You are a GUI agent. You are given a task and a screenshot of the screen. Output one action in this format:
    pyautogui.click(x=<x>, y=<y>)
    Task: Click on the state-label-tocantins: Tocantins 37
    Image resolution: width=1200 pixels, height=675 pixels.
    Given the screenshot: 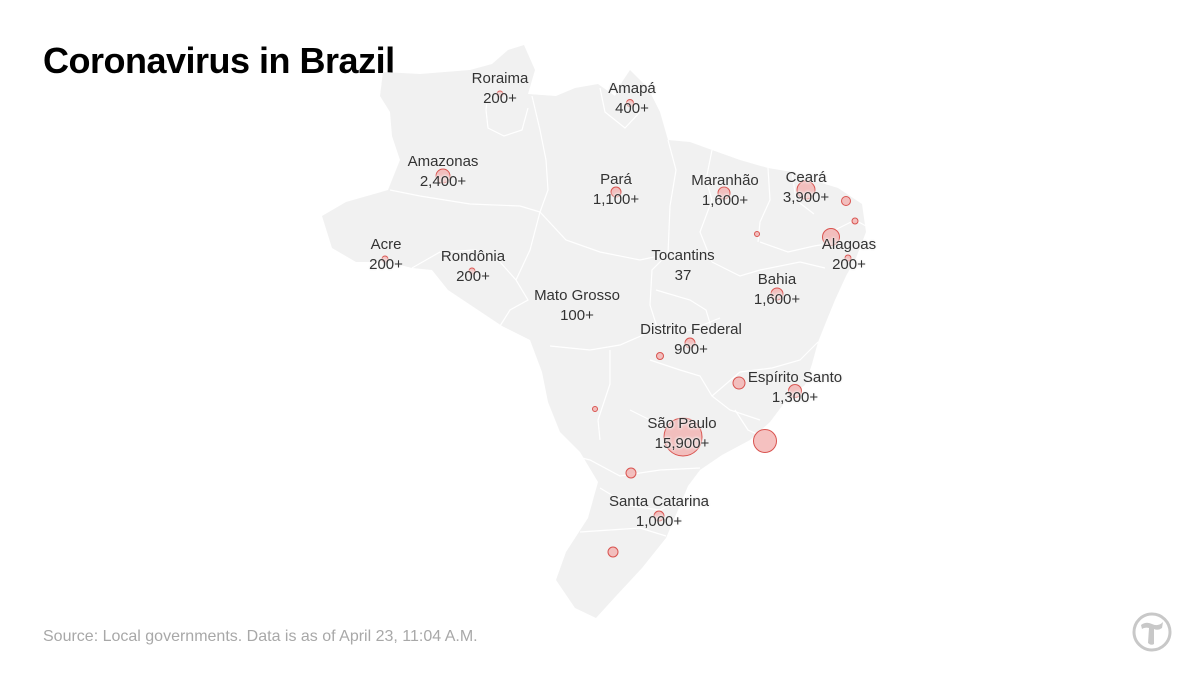 What is the action you would take?
    pyautogui.click(x=682, y=266)
    